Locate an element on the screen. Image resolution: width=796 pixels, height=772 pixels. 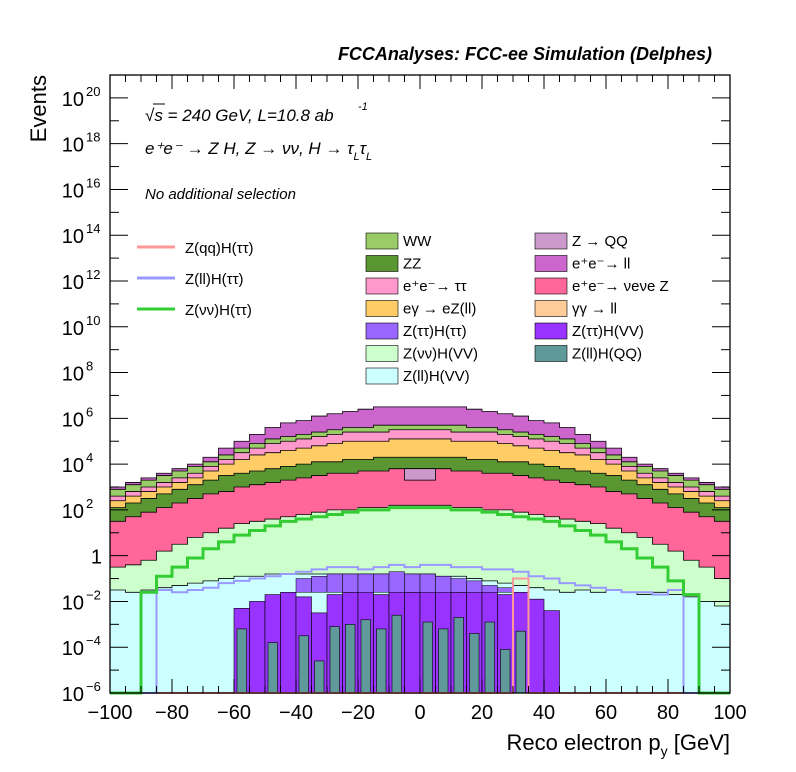
legend-entry: Z(ll)H(VV) is located at coordinates (436, 376).